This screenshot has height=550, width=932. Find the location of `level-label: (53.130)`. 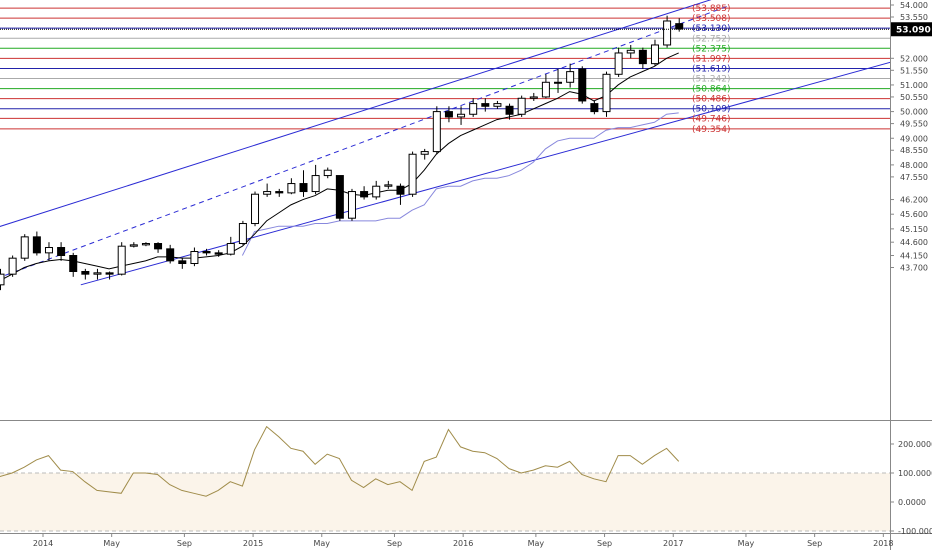

level-label: (53.130) is located at coordinates (711, 29).